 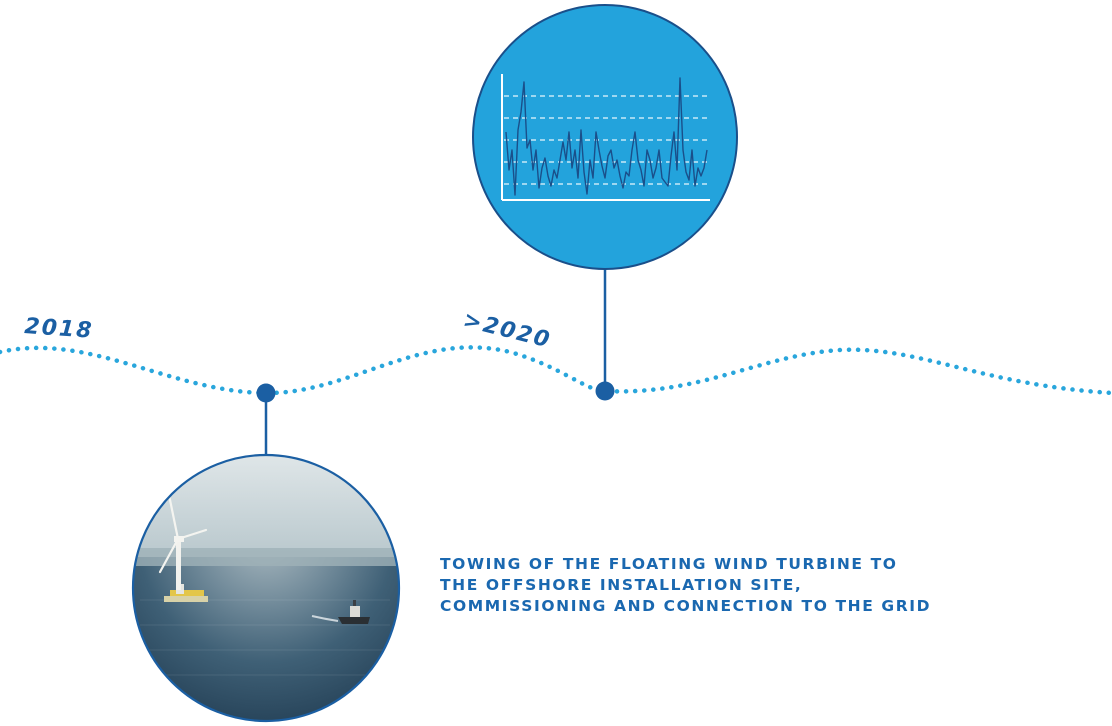 What do you see at coordinates (556, 370) in the screenshot?
I see `timeline-path` at bounding box center [556, 370].